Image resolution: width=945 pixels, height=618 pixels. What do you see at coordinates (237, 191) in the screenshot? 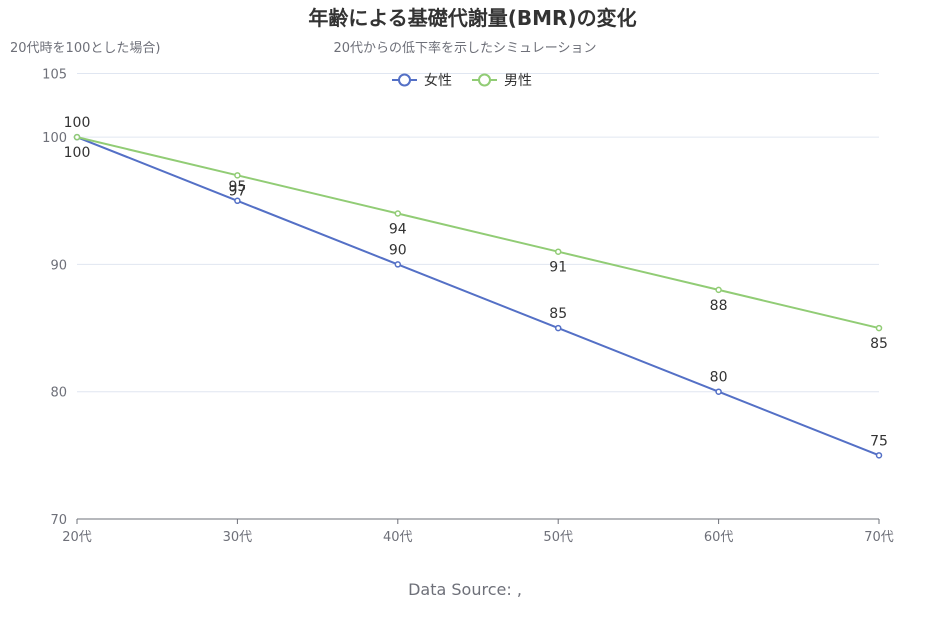
I see `data-label-1-1: 97` at bounding box center [237, 191].